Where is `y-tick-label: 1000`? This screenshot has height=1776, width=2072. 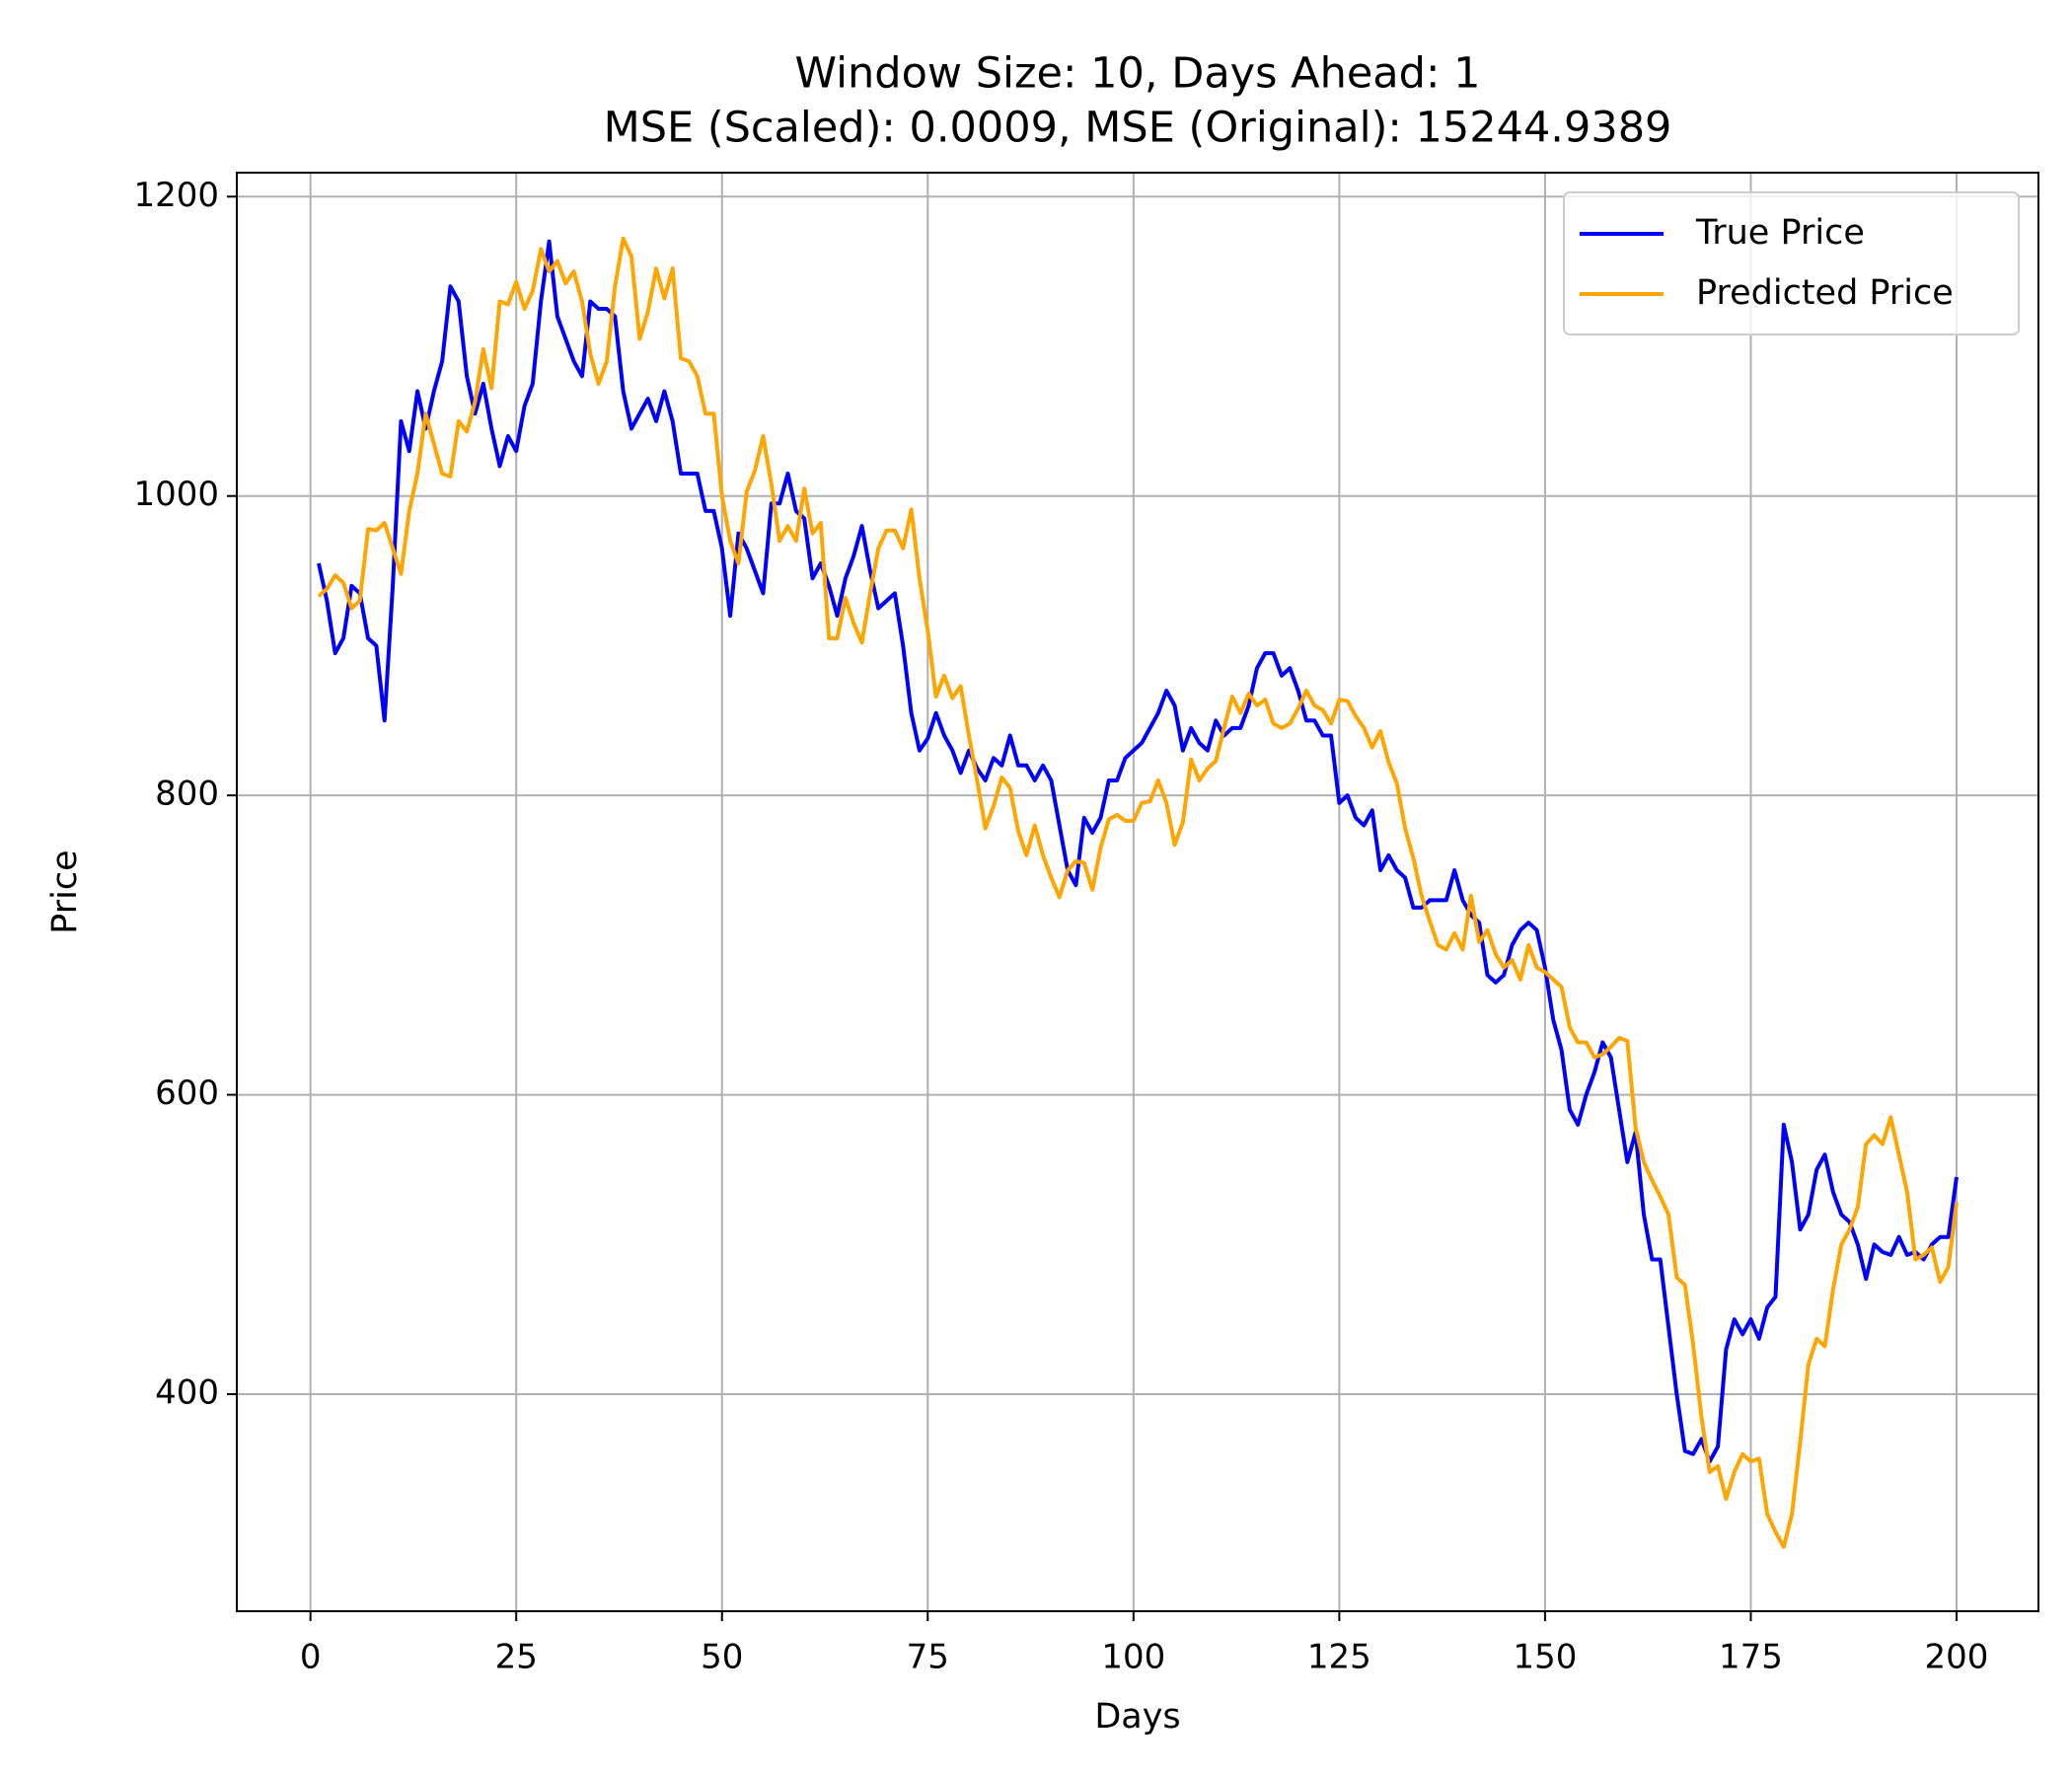 y-tick-label: 1000 is located at coordinates (176, 495).